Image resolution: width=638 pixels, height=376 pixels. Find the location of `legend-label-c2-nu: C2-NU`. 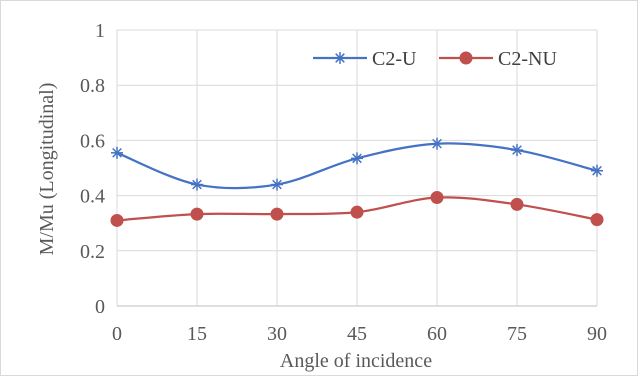

legend-label-c2-nu: C2-NU is located at coordinates (527, 59).